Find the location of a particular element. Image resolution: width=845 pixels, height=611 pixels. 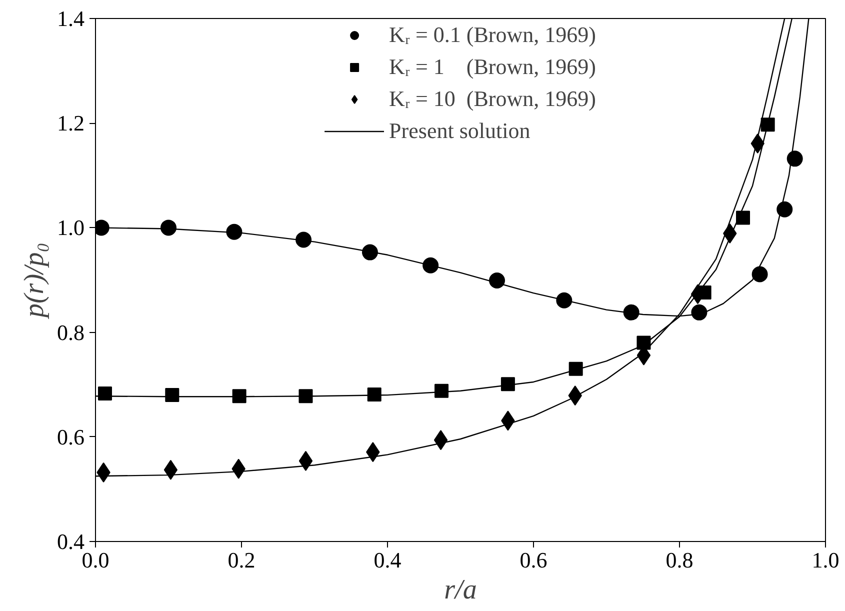

x-tick-label: 0.0 is located at coordinates (96, 560).